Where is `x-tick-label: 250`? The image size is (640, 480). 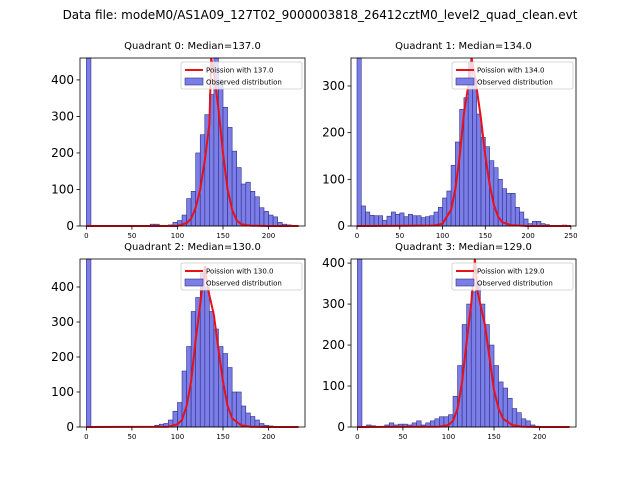
x-tick-label: 250 is located at coordinates (570, 236).